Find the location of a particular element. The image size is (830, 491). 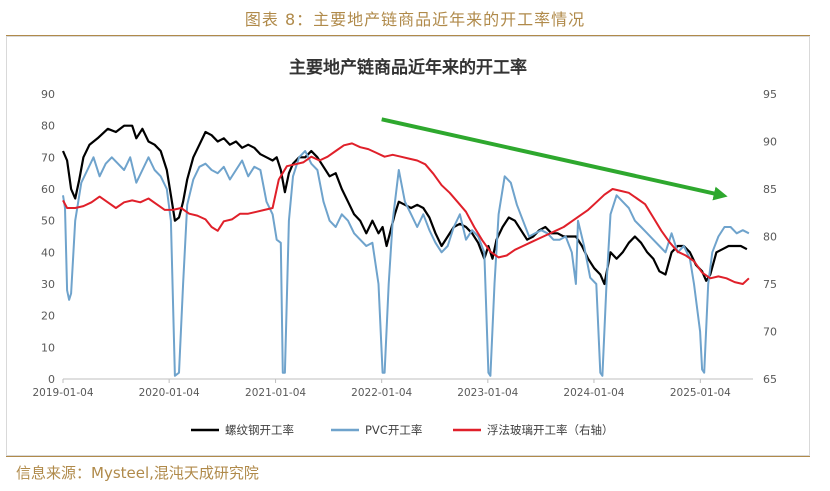

x-tick-label: 2023-01-04 is located at coordinates (487, 393).